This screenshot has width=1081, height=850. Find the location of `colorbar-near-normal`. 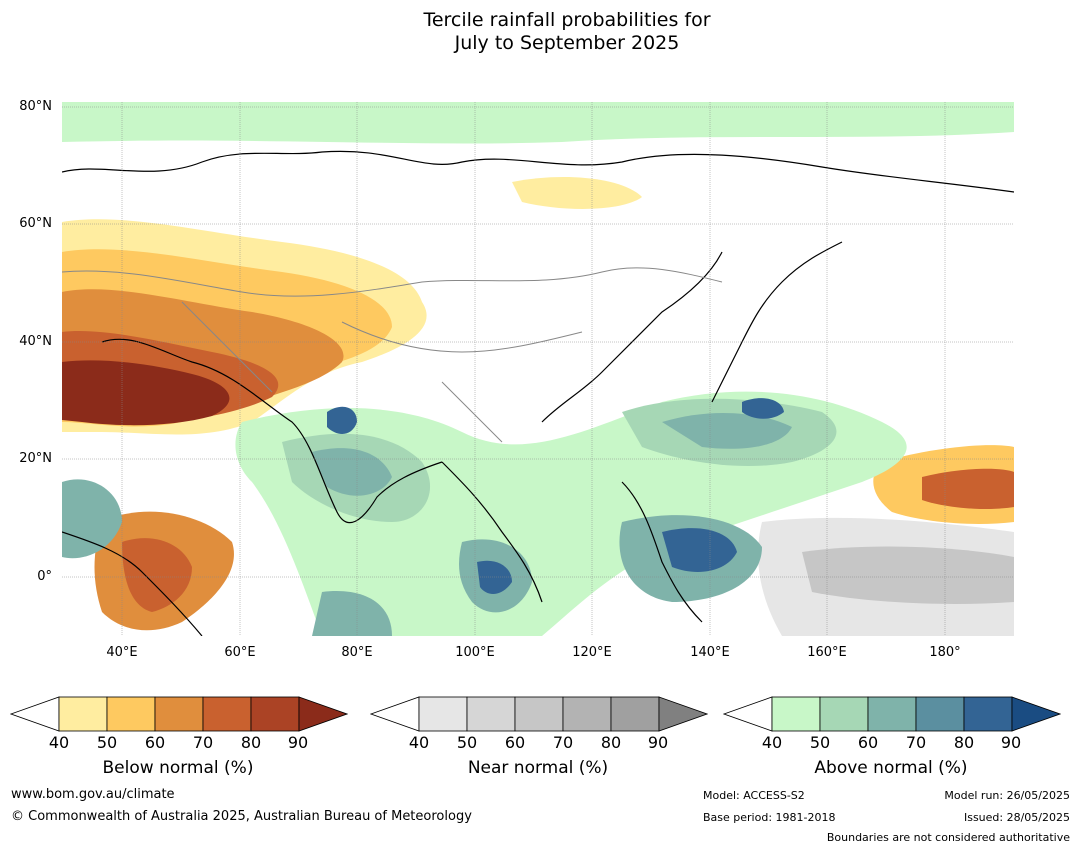

colorbar-near-normal is located at coordinates (539, 714).